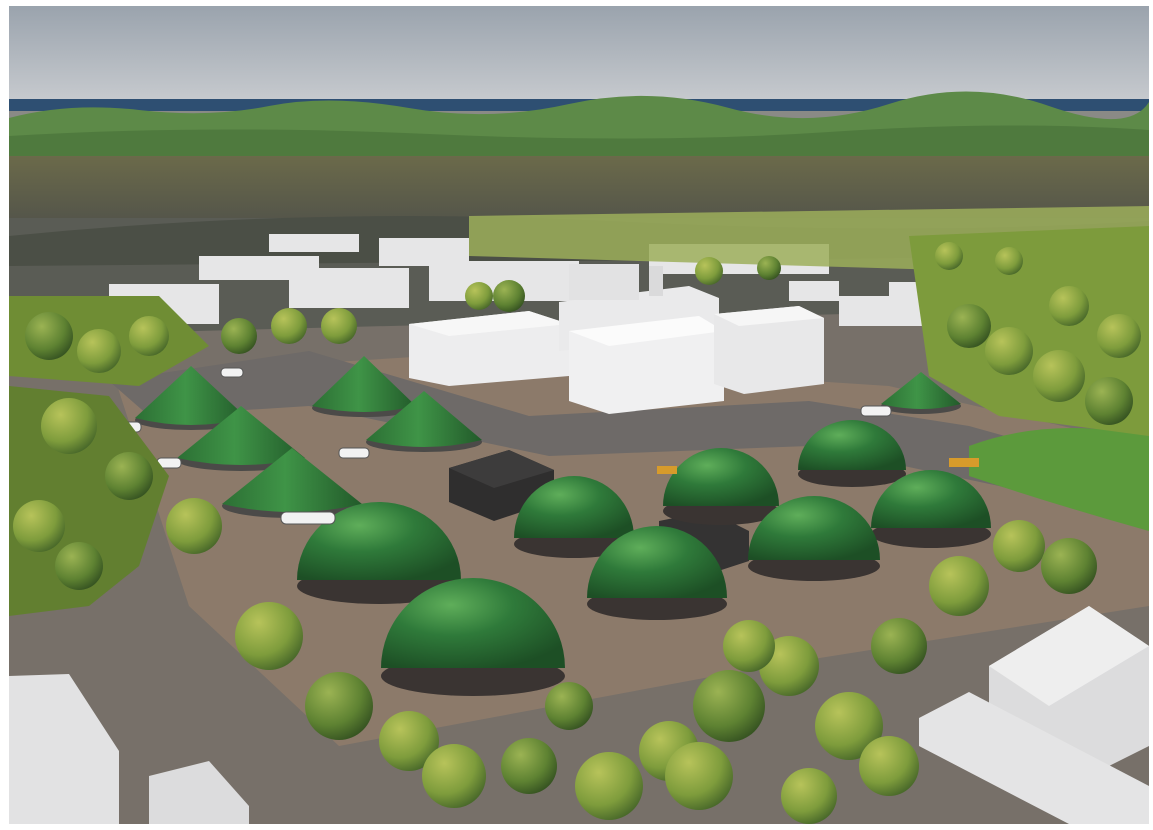 The image size is (1153, 830). What do you see at coordinates (616, 339) in the screenshot?
I see `main-process-buildings` at bounding box center [616, 339].